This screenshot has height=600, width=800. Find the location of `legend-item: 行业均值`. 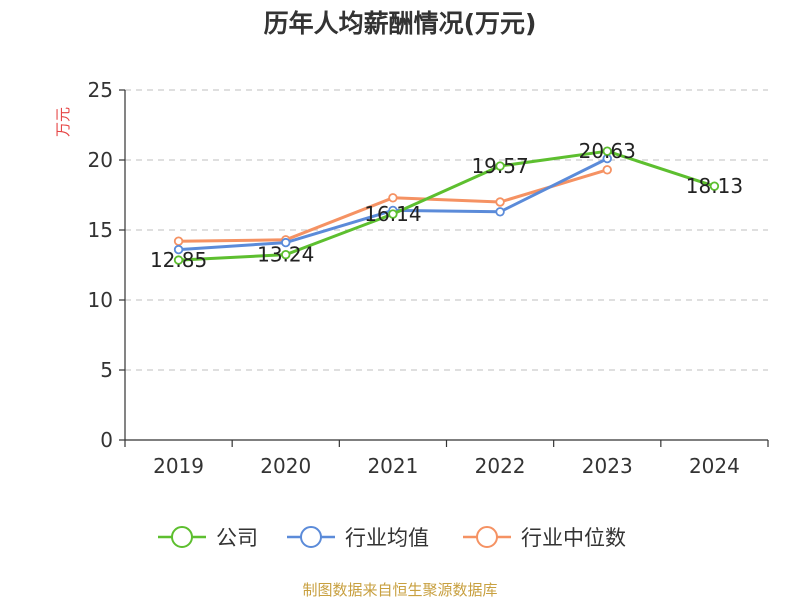

legend-item: 行业均值 is located at coordinates (358, 538).